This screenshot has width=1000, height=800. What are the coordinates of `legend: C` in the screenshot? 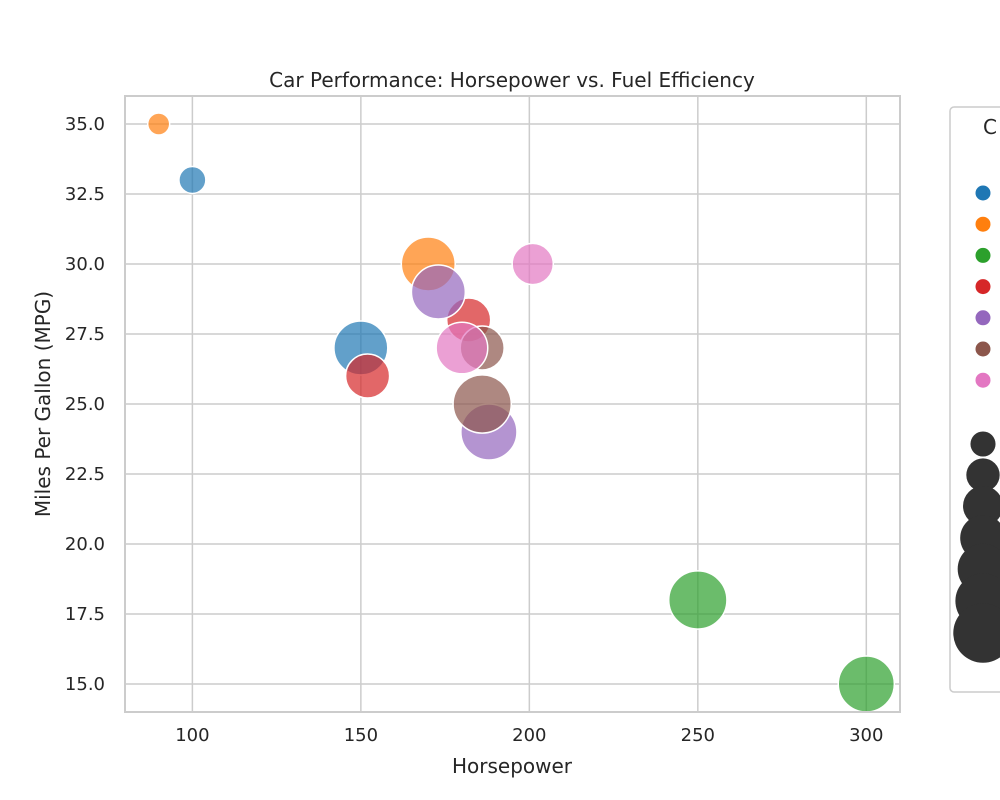 It's located at (974, 399).